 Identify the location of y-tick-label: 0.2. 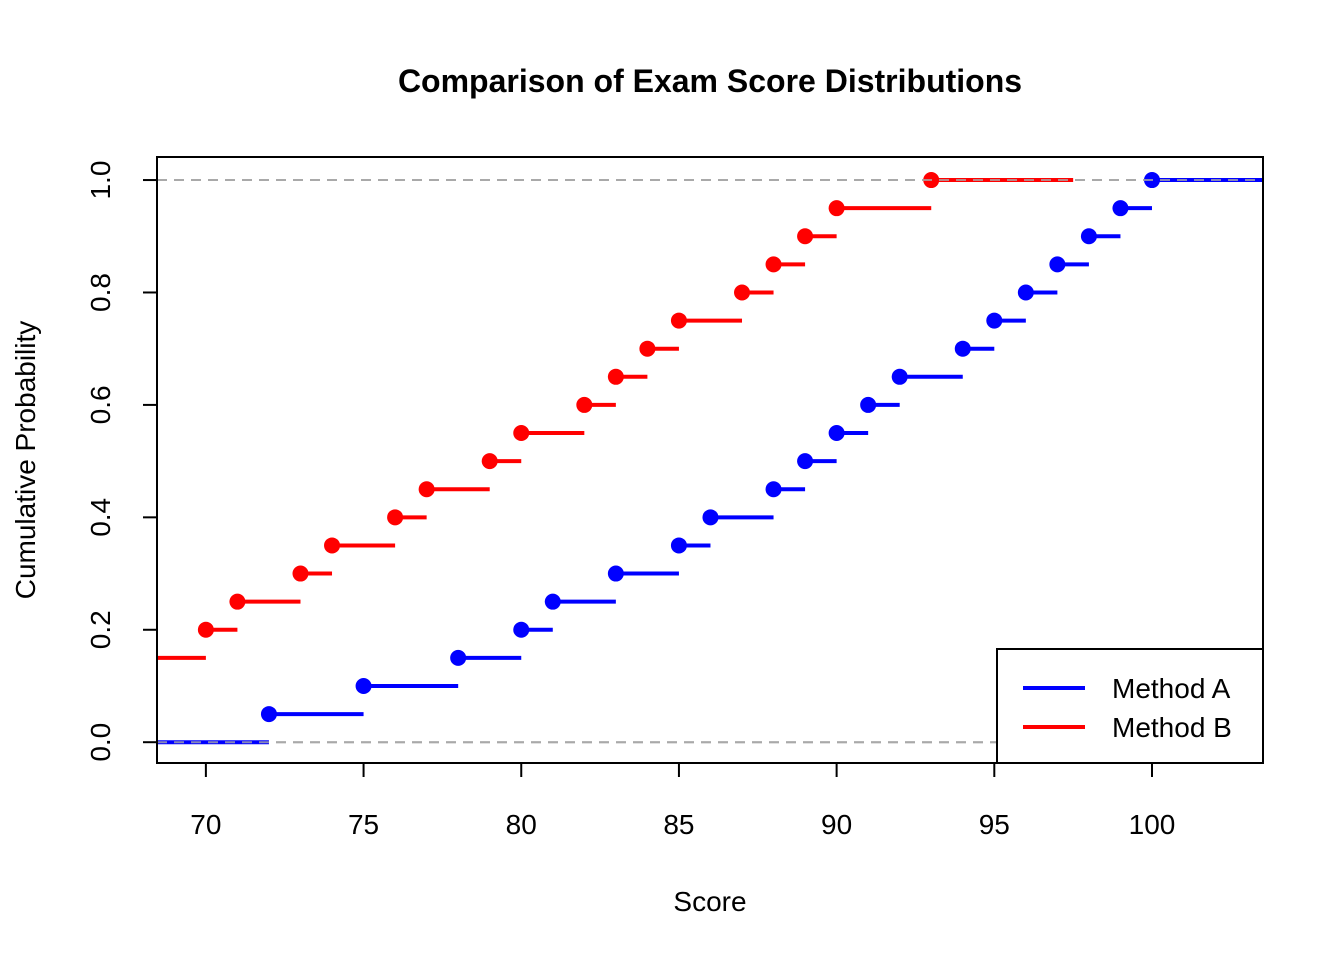
(100, 629).